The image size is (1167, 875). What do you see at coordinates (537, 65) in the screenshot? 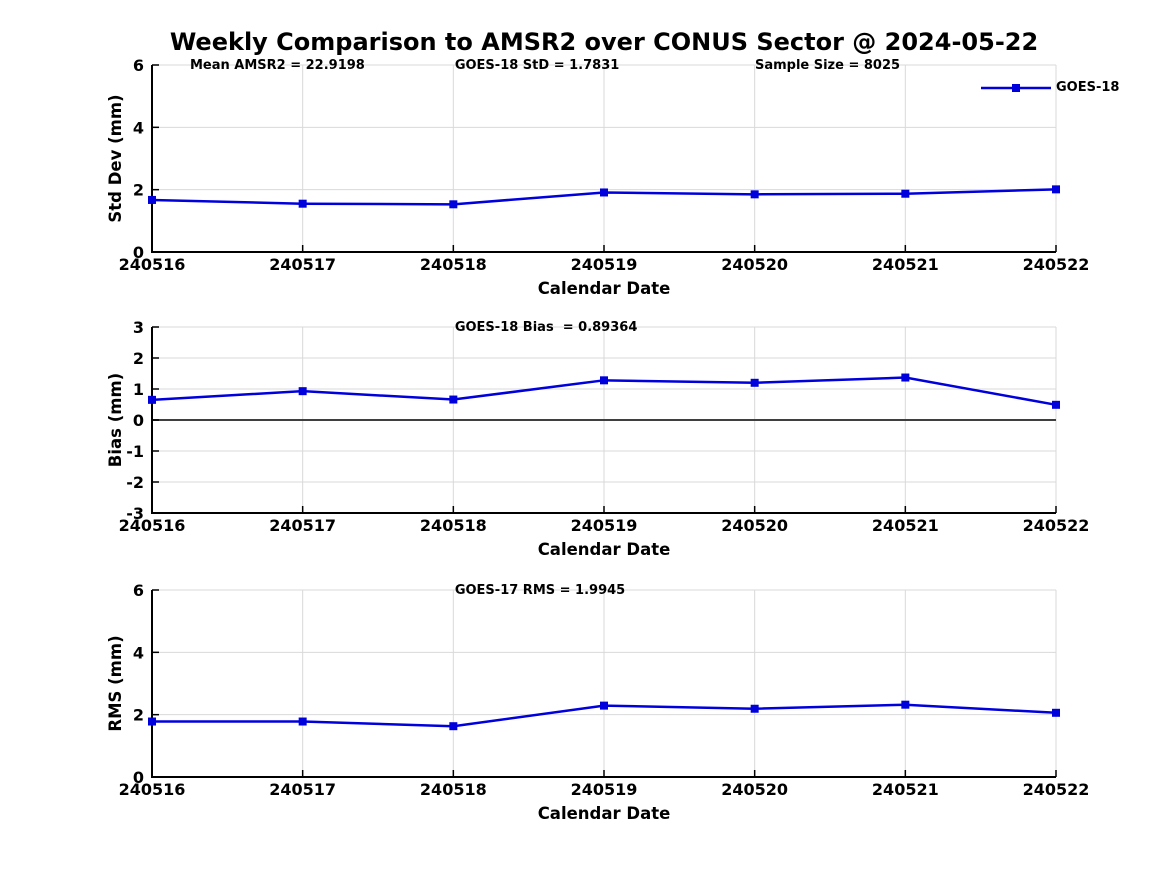
I see `subplot-annotation: GOES-18 StD = 1.7831` at bounding box center [537, 65].